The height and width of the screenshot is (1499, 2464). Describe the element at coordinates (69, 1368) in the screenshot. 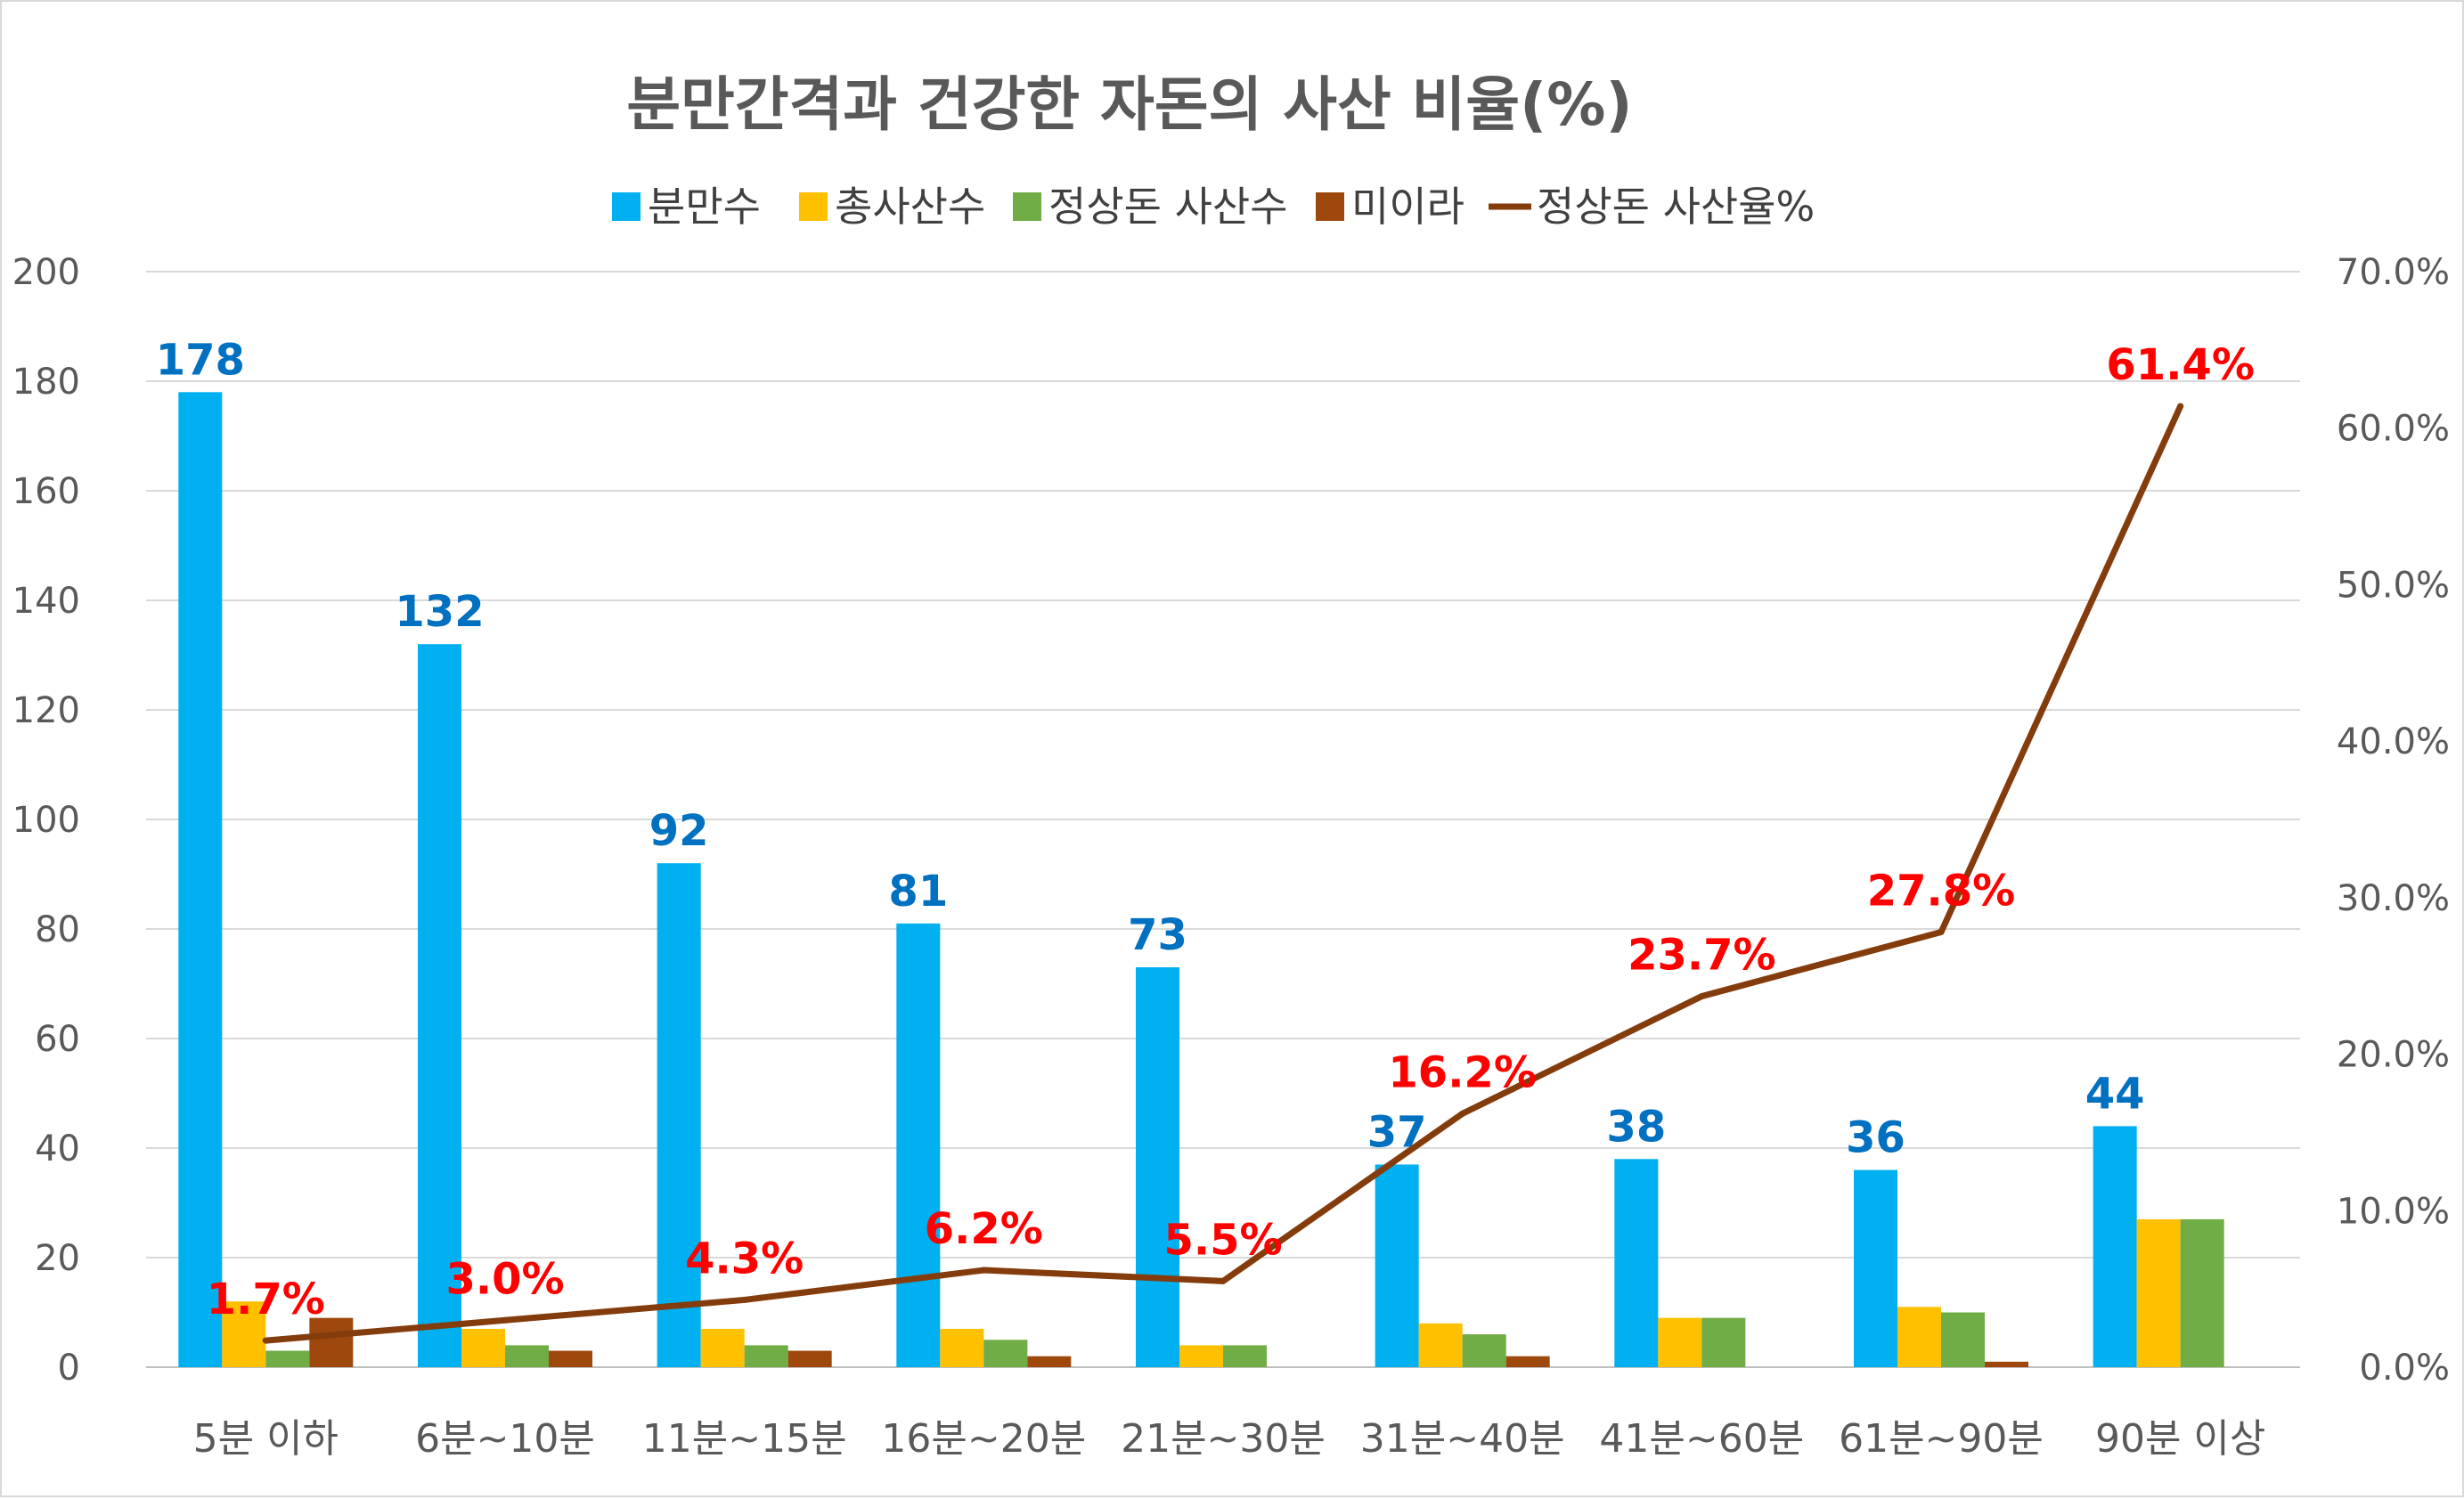

I see `y-left-tick-label: 0` at that location.